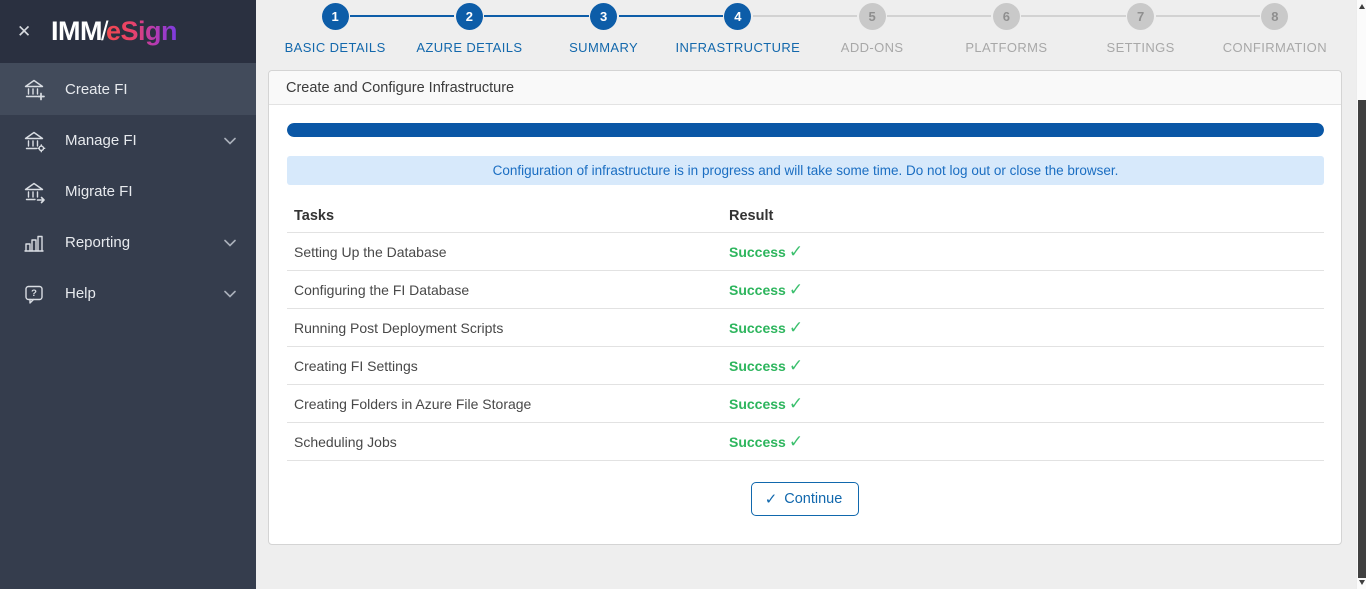 This screenshot has width=1366, height=589. I want to click on sidebar-item-migrate-fi: Migrate FI, so click(128, 191).